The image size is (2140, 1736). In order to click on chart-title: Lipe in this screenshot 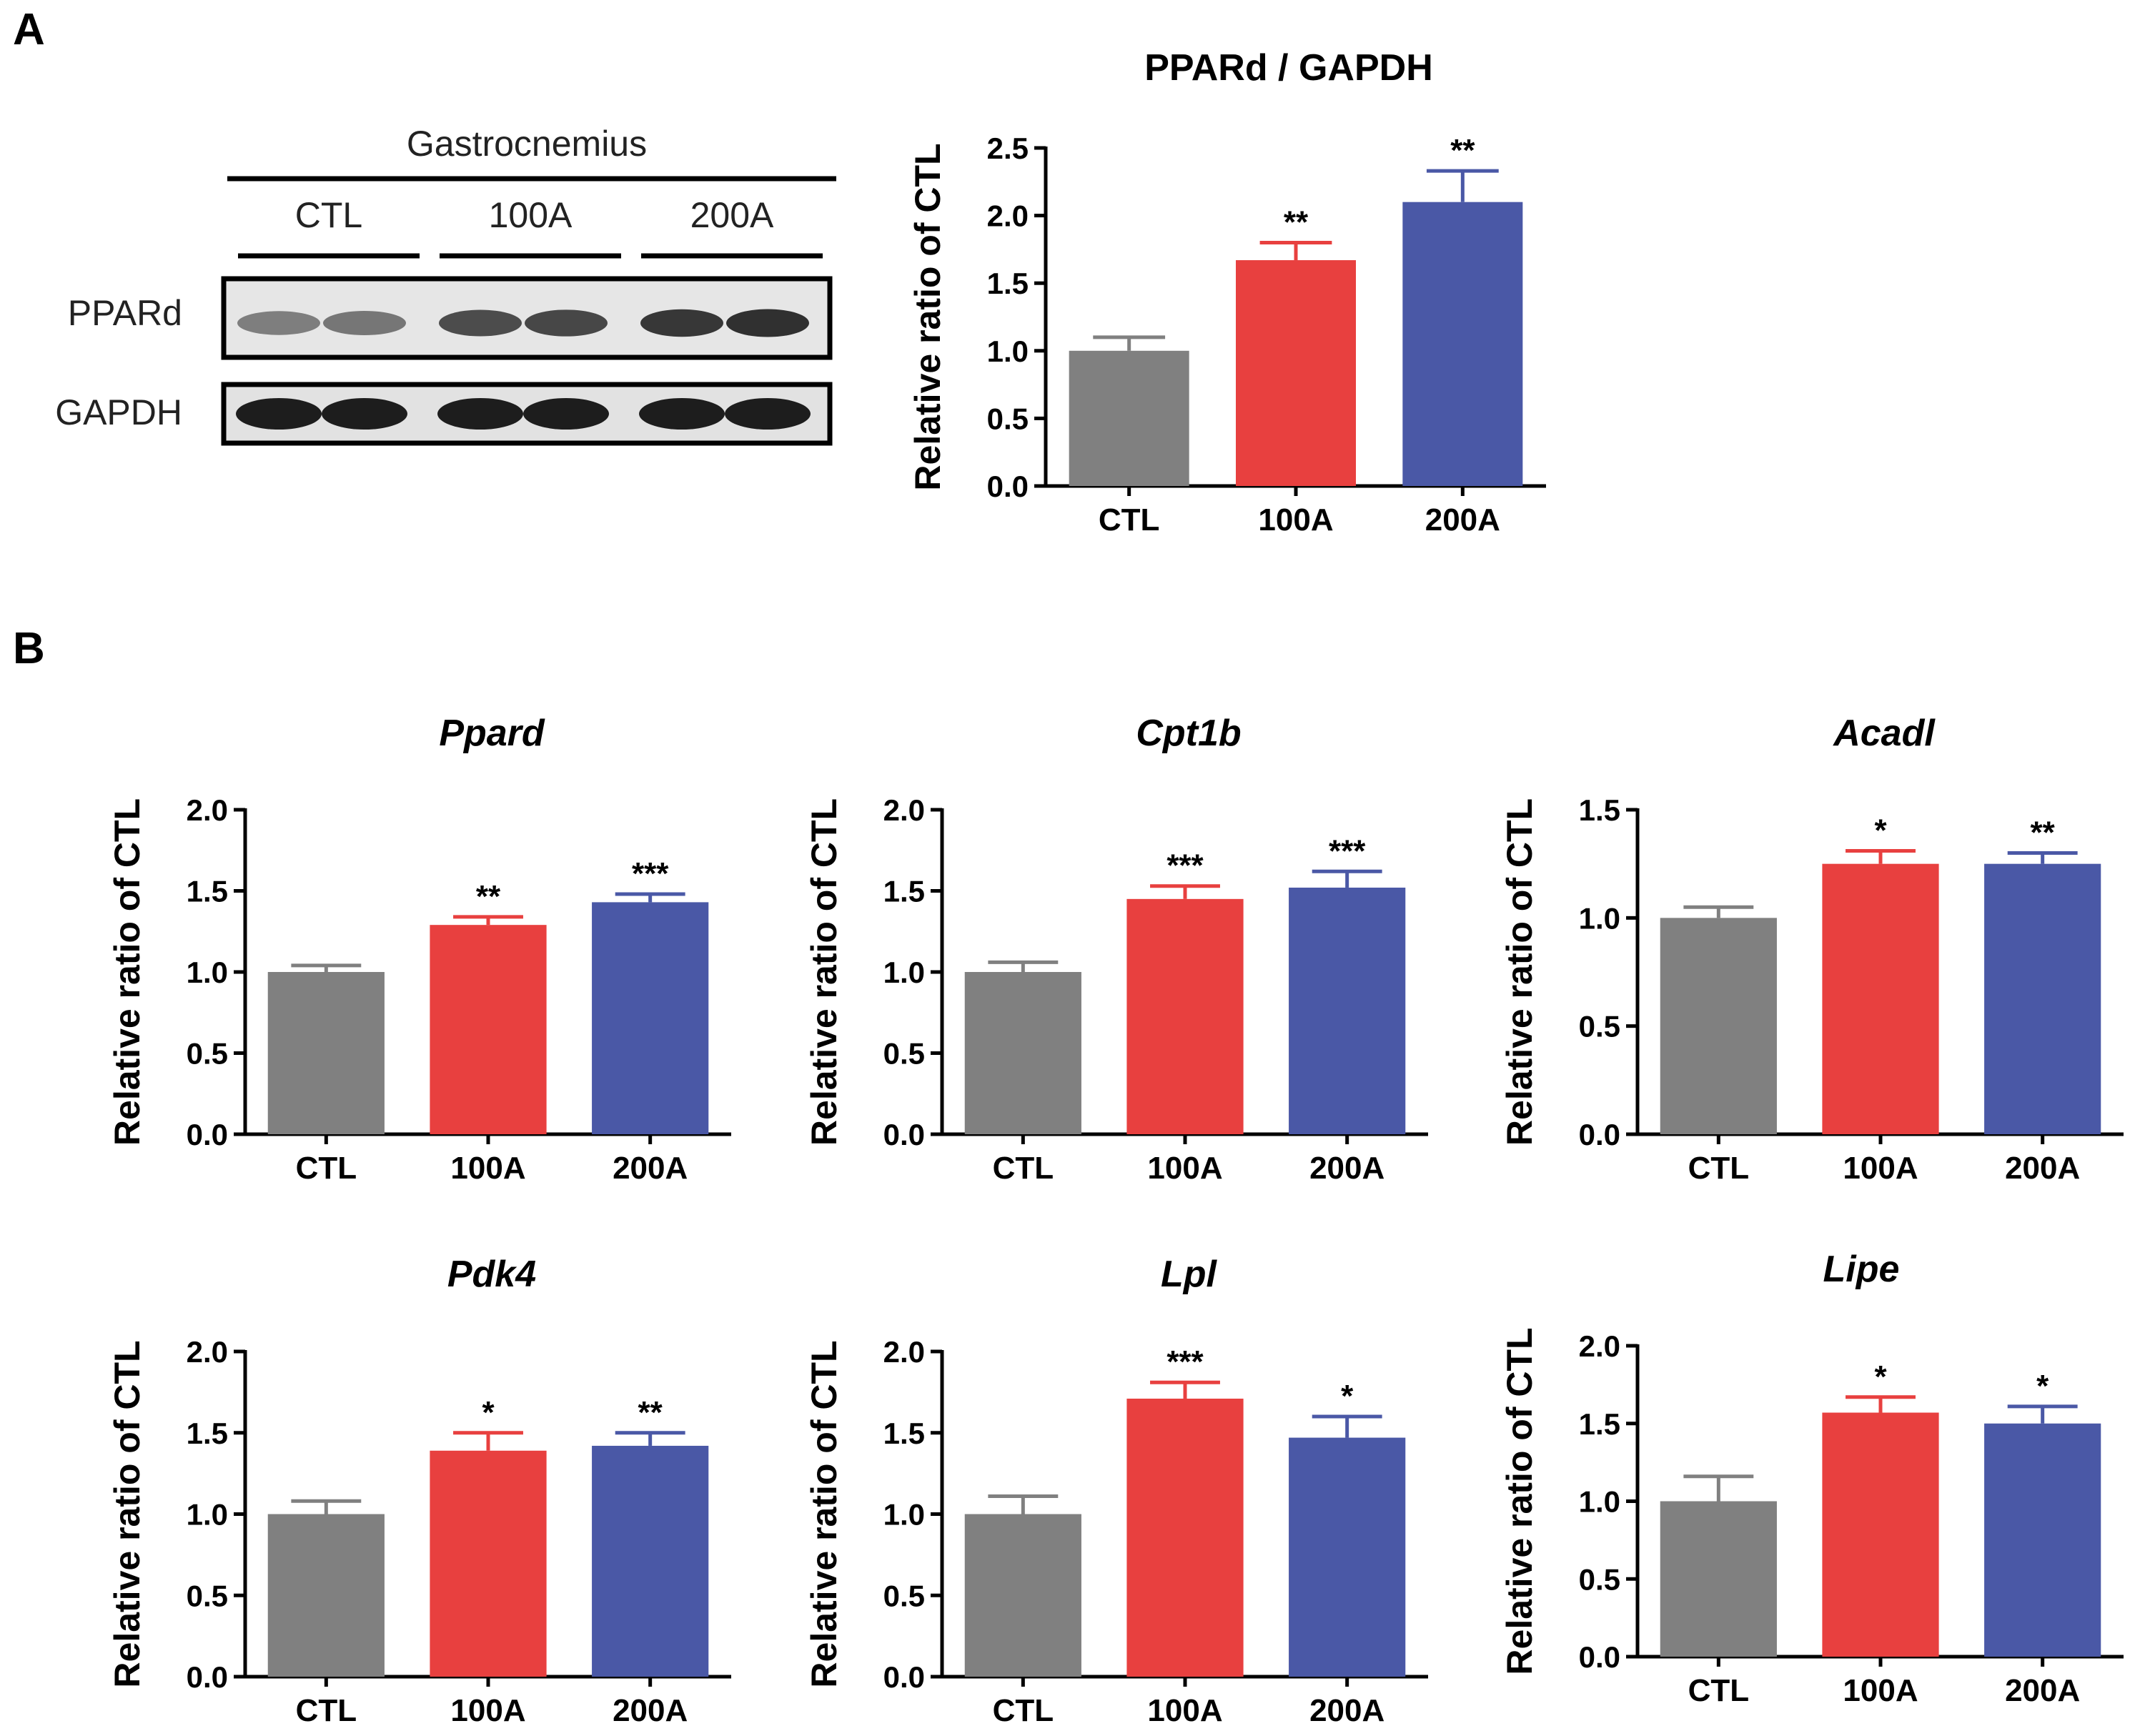, I will do `click(1861, 1269)`.